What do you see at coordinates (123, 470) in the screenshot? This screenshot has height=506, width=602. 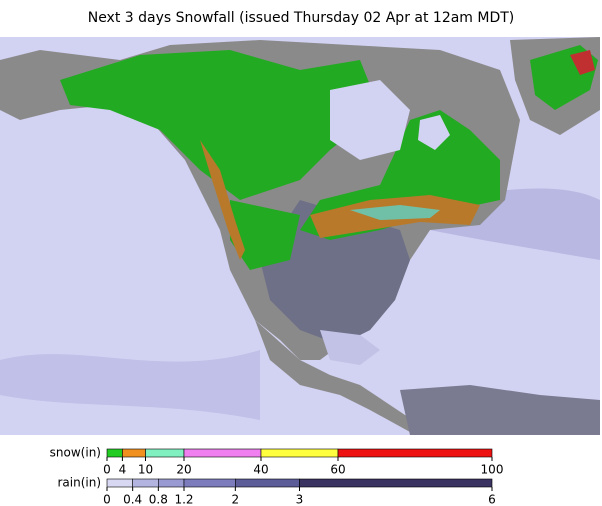 I see `tick-label: 4` at bounding box center [123, 470].